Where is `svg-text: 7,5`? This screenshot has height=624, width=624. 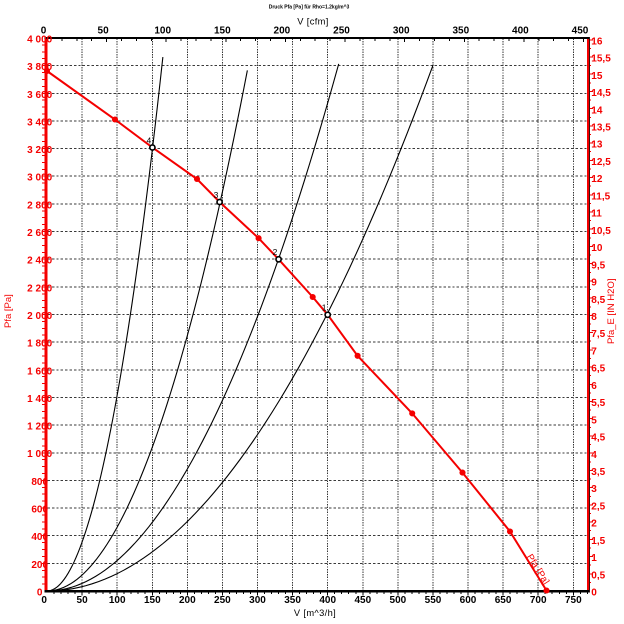 svg-text: 7,5 is located at coordinates (598, 334).